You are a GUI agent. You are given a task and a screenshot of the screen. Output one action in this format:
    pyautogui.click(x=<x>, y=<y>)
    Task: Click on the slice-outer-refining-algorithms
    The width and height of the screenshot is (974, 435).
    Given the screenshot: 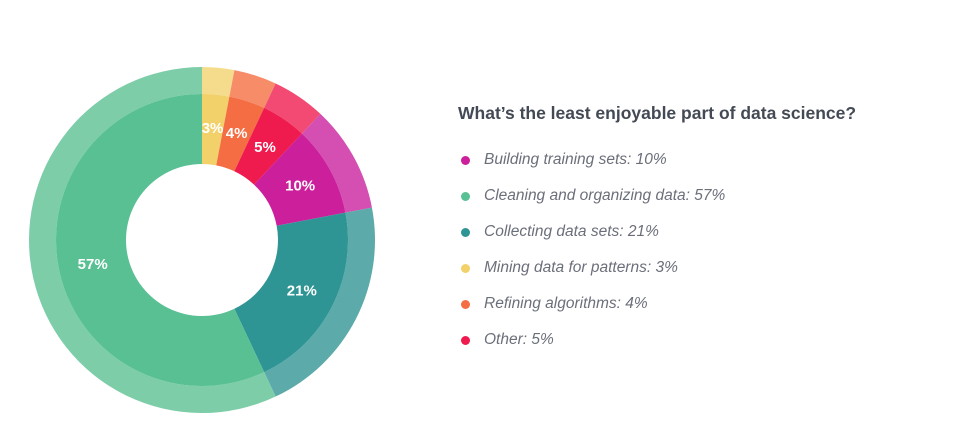 What is the action you would take?
    pyautogui.click(x=252, y=89)
    